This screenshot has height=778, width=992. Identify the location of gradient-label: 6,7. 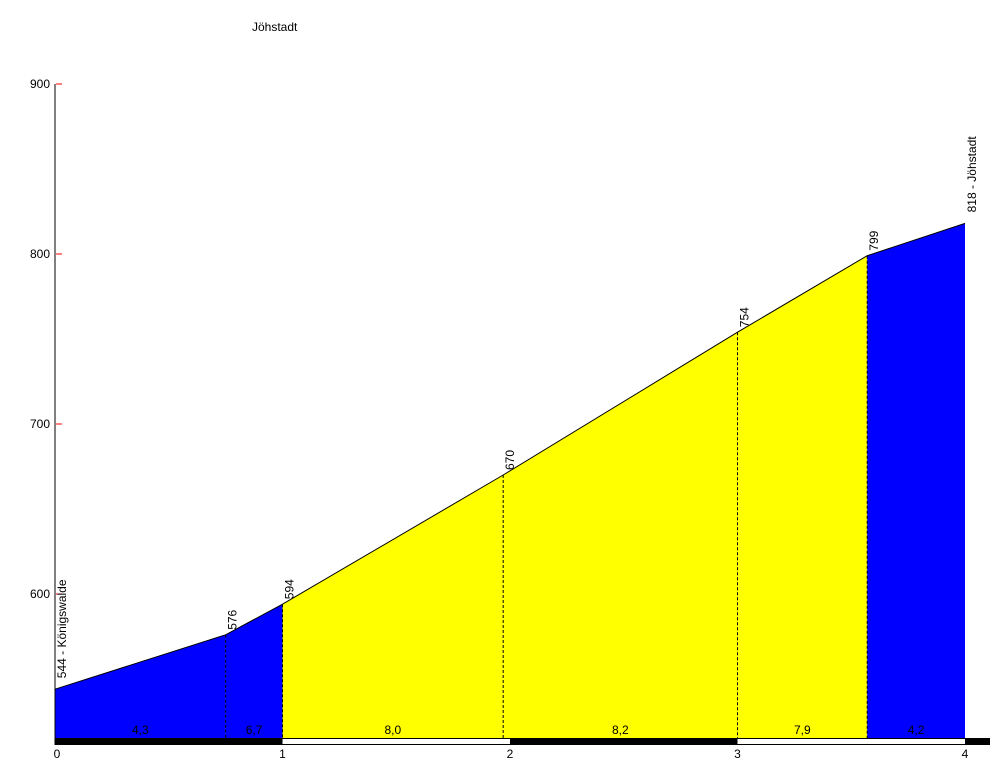
(254, 730).